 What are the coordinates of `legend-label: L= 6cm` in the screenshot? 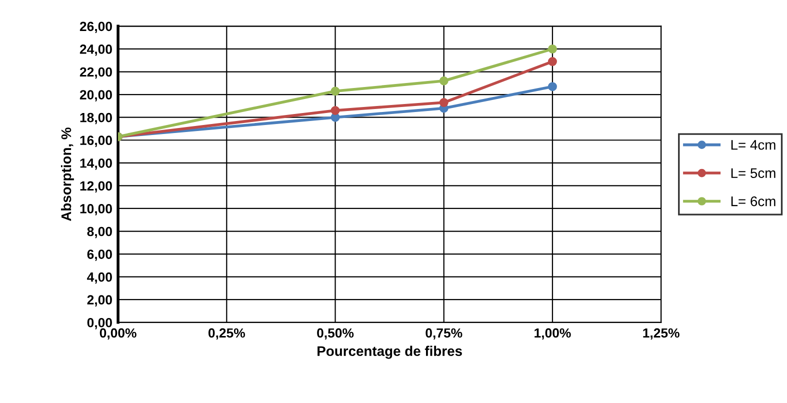 It's located at (753, 201).